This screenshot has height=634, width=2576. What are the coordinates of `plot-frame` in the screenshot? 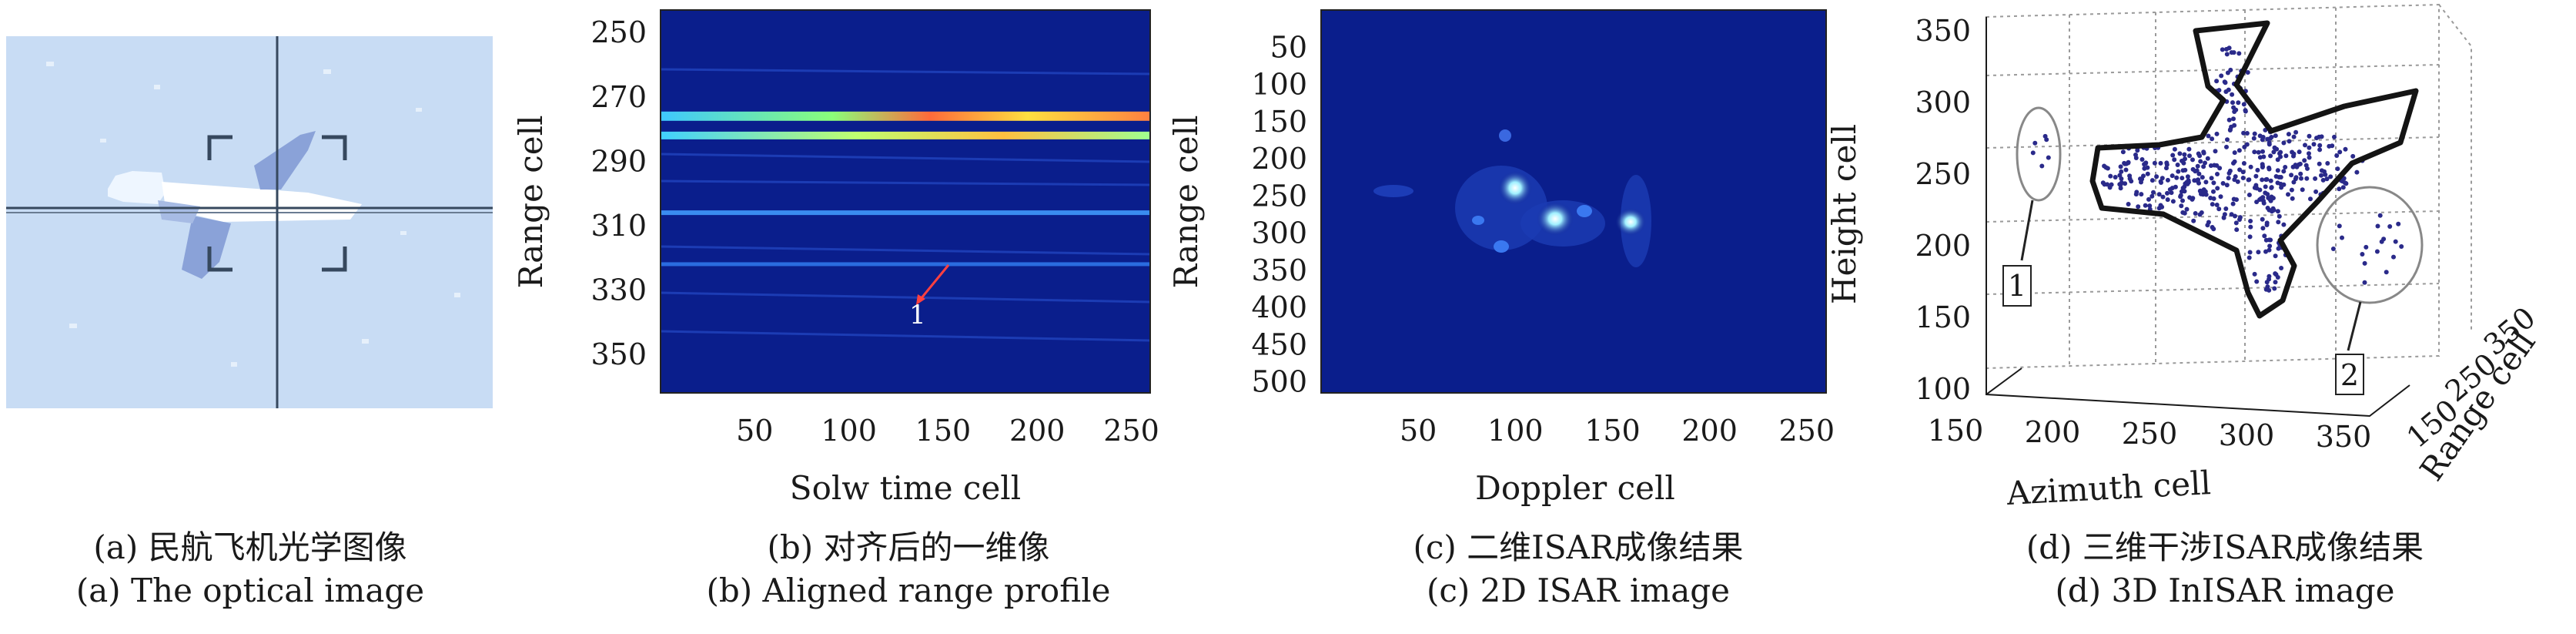 It's located at (1574, 201).